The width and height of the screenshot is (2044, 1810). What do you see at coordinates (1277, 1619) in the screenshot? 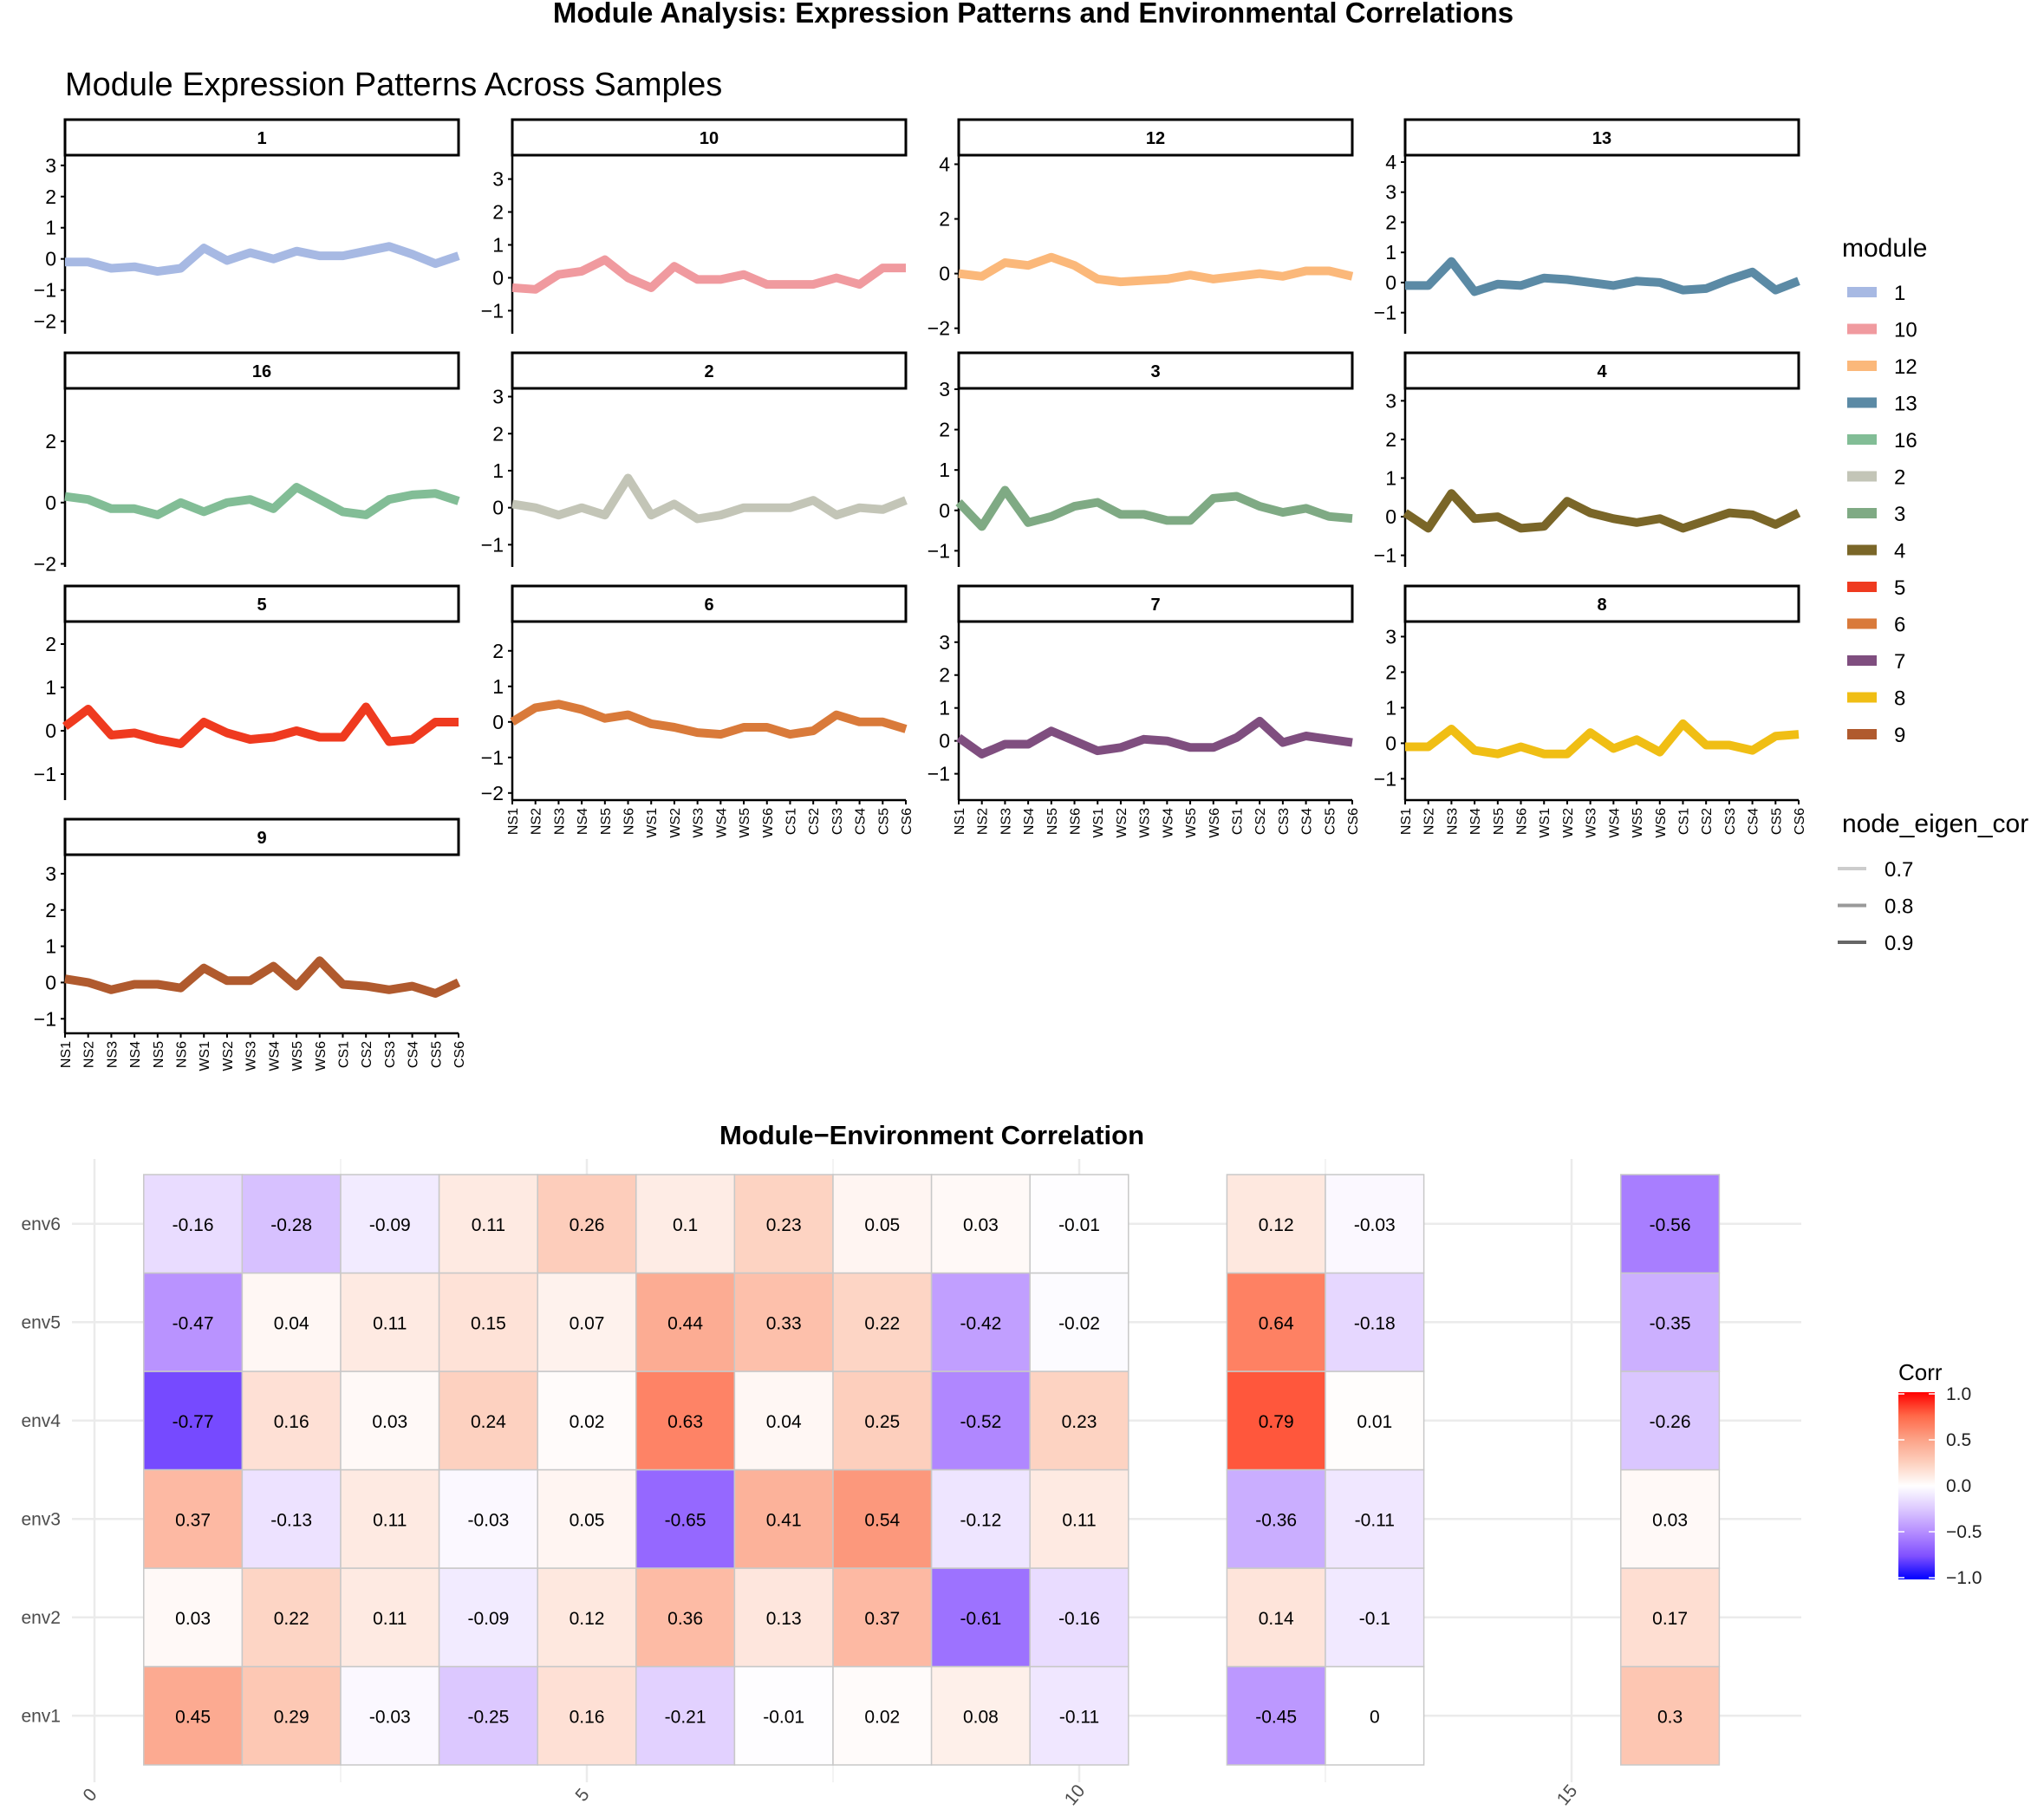
I see `heatmap-cell-label: 0.14` at bounding box center [1277, 1619].